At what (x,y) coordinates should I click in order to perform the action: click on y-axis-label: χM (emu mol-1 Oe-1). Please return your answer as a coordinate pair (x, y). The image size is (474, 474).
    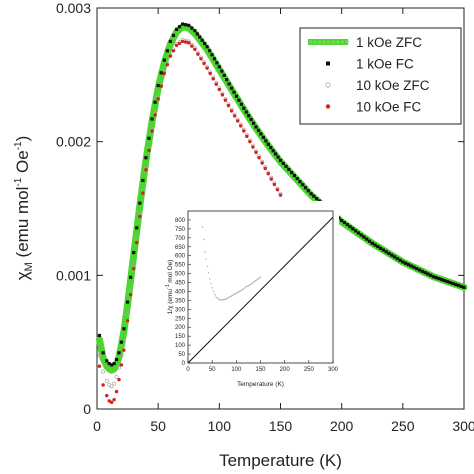
    Looking at the image, I should click on (24, 208).